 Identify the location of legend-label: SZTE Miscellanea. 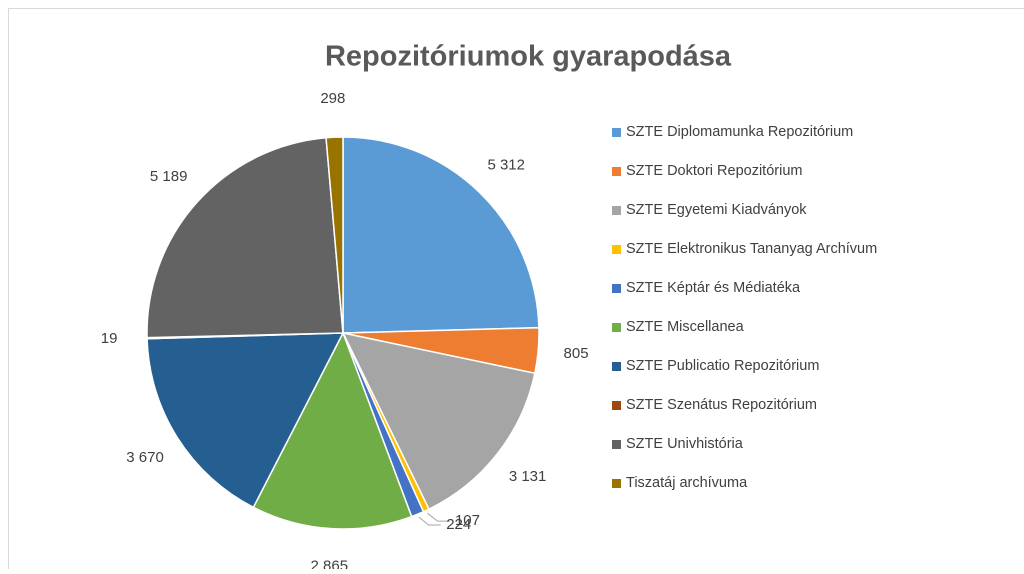
(685, 327).